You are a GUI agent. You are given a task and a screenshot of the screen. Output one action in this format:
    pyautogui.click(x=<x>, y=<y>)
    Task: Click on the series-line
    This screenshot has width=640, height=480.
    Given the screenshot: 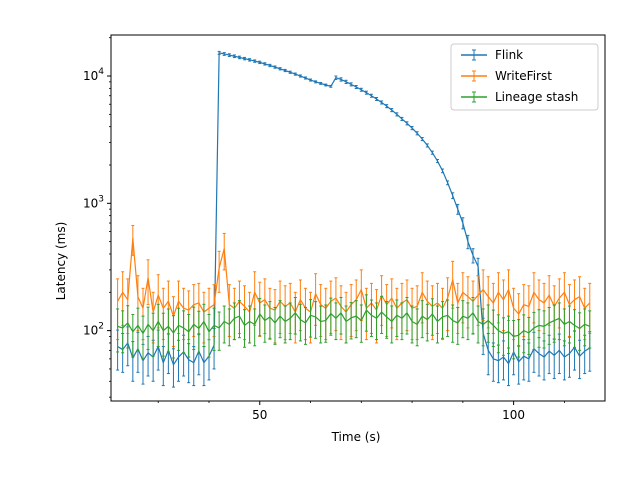 What is the action you would take?
    pyautogui.click(x=353, y=323)
    